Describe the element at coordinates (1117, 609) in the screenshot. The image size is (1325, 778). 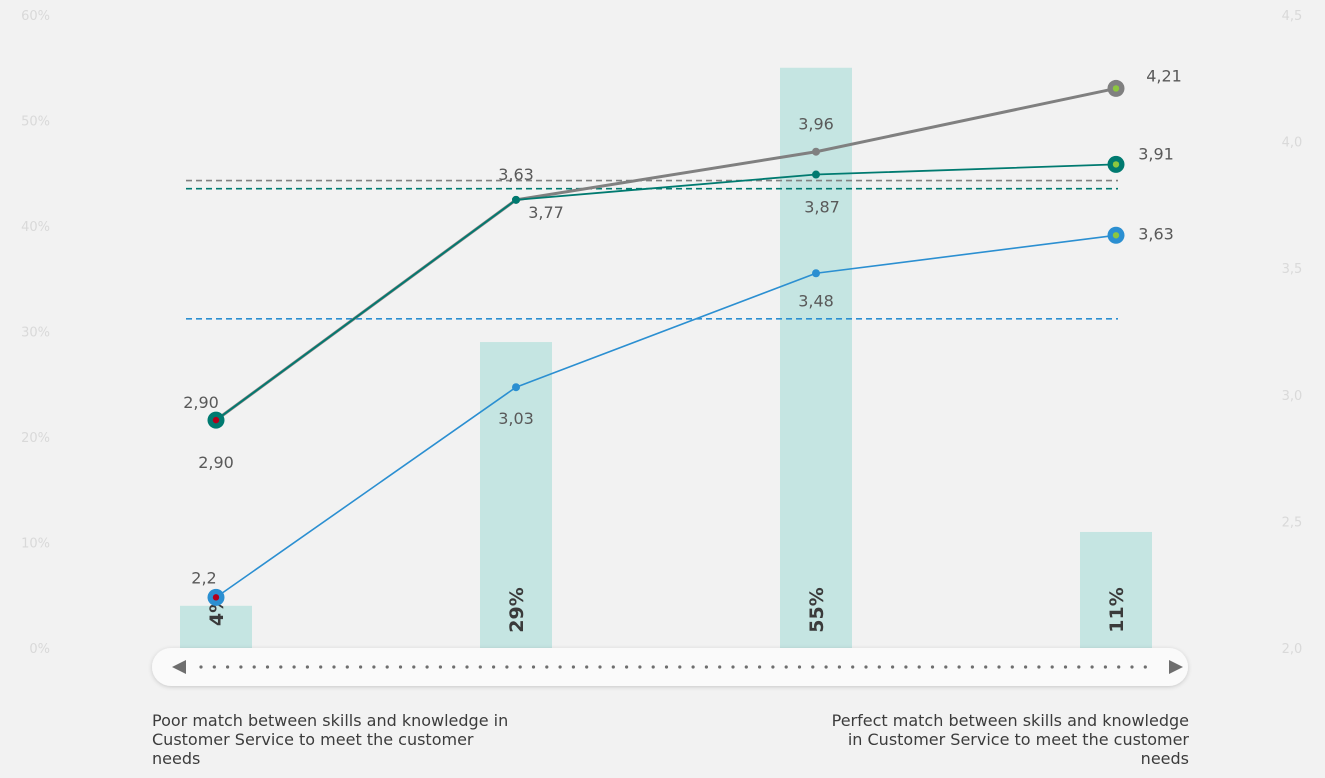
I see `bar-value-label: 11%` at that location.